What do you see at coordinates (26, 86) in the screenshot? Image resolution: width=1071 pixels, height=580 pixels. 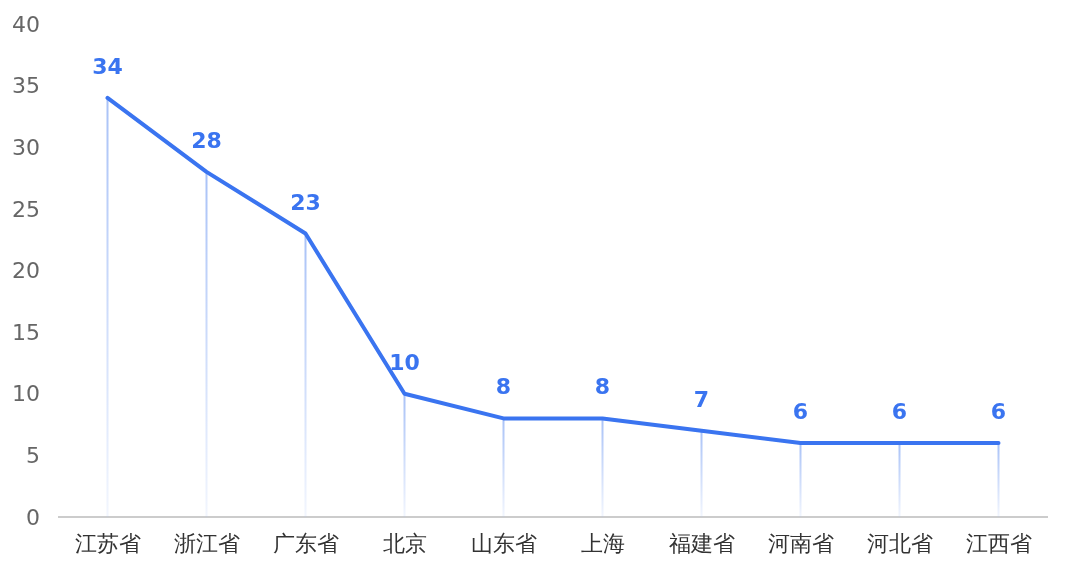 I see `y-tick-label: 35` at bounding box center [26, 86].